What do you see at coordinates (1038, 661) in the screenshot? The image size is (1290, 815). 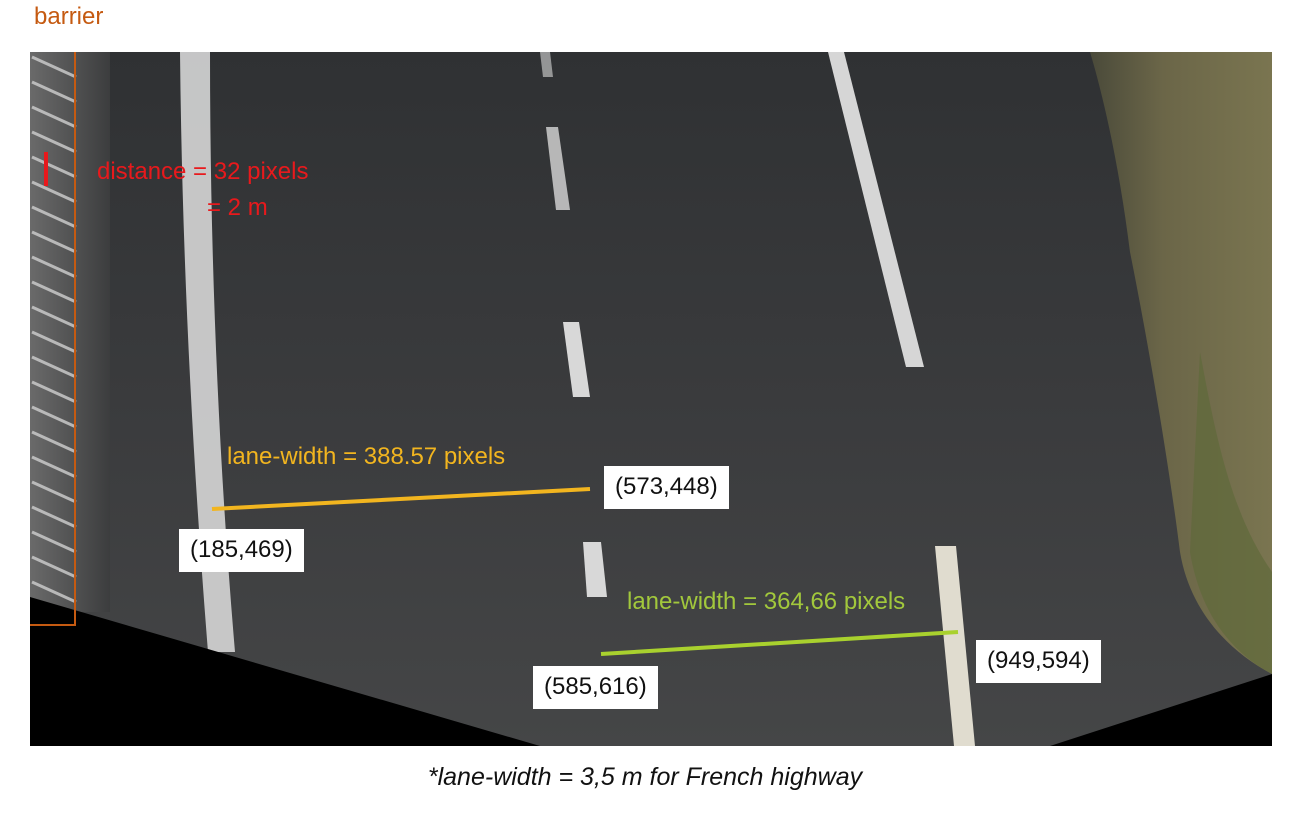 I see `point-bottom-right: (949,594)` at bounding box center [1038, 661].